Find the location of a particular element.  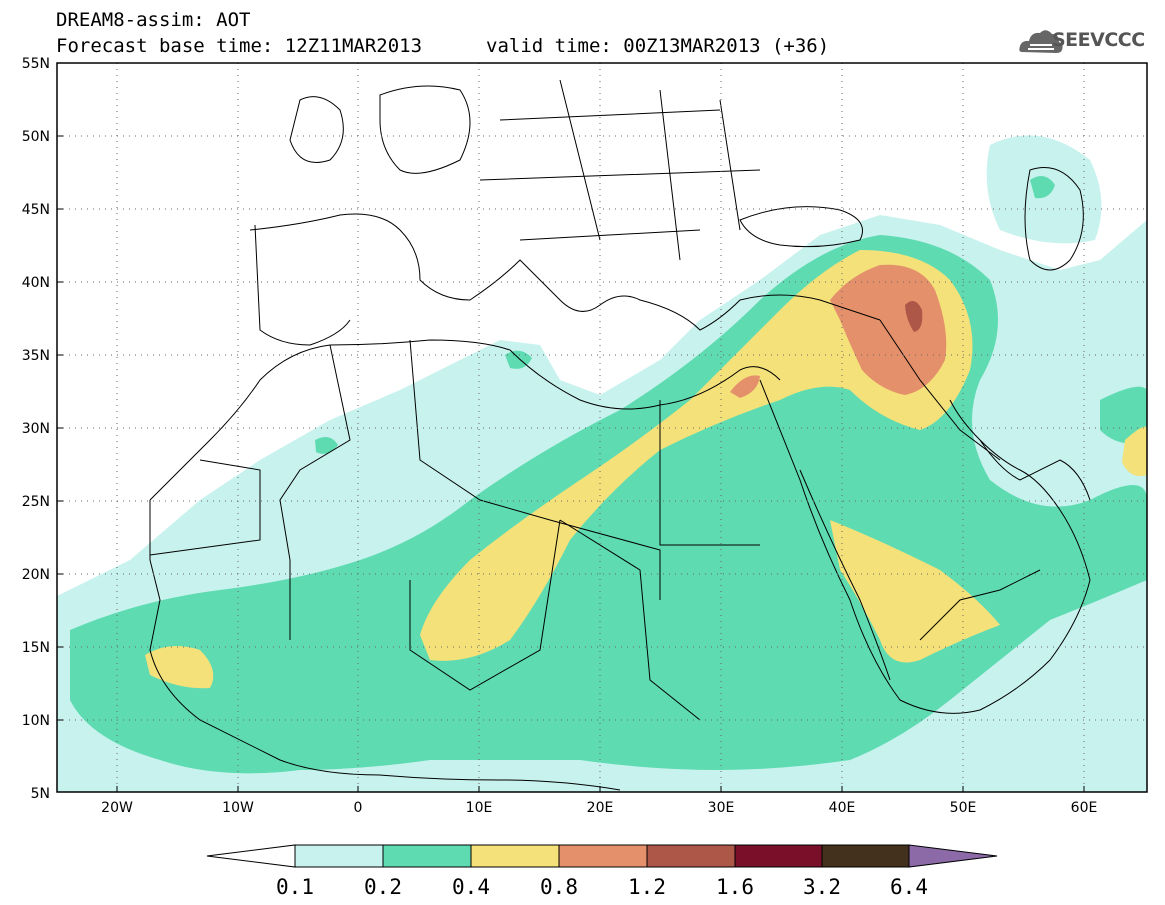

colorbar-tick: 0.2 is located at coordinates (383, 887).